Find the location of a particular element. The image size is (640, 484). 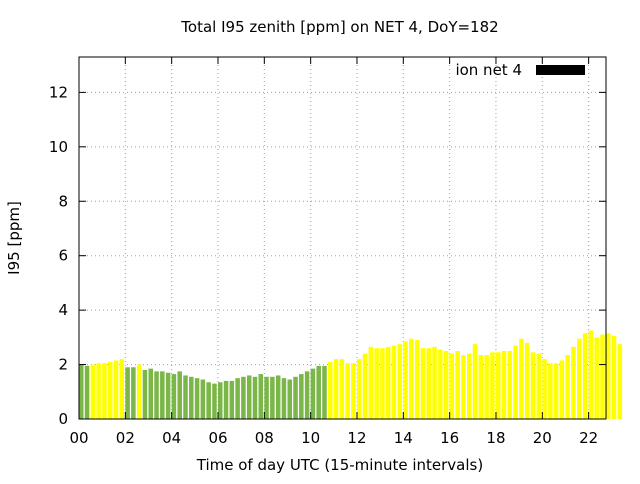

x-tick-label: 10 is located at coordinates (310, 438).